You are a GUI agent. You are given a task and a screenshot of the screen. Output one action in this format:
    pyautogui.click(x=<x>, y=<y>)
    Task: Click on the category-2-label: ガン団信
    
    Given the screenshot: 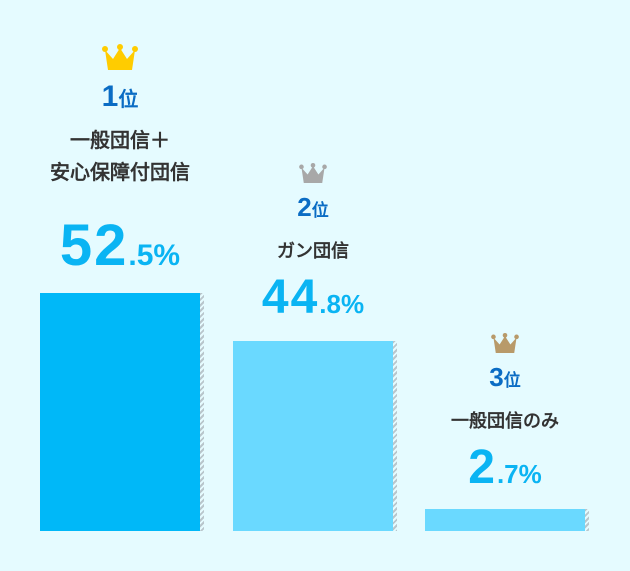 What is the action you would take?
    pyautogui.click(x=313, y=251)
    